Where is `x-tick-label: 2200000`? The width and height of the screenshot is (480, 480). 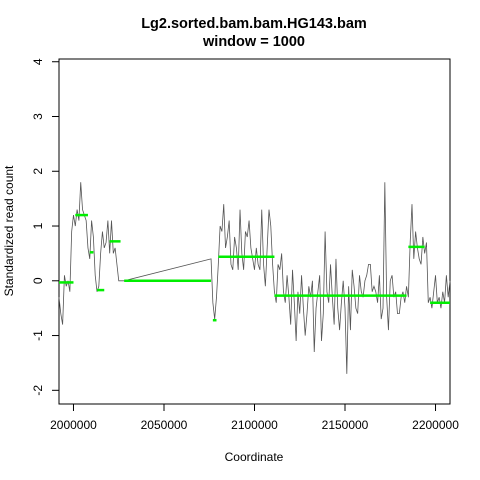
x-tick-label: 2200000 is located at coordinates (435, 425).